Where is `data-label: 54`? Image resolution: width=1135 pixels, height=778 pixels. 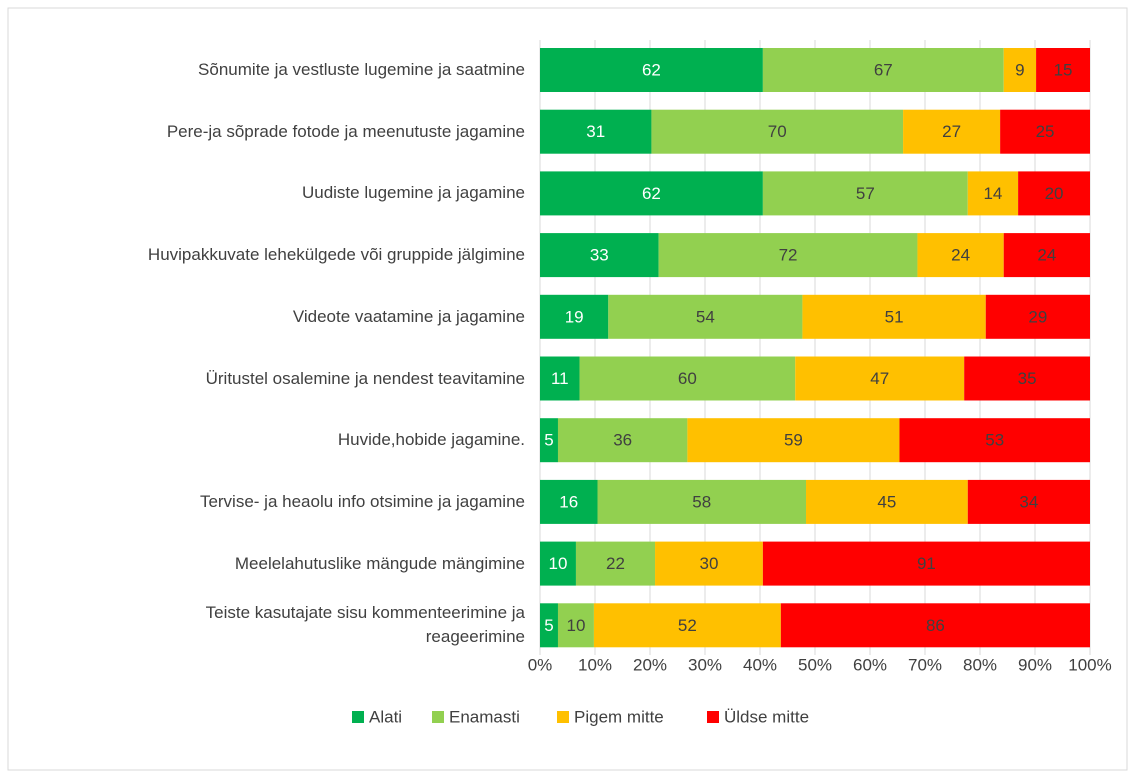
data-label: 54 is located at coordinates (705, 316).